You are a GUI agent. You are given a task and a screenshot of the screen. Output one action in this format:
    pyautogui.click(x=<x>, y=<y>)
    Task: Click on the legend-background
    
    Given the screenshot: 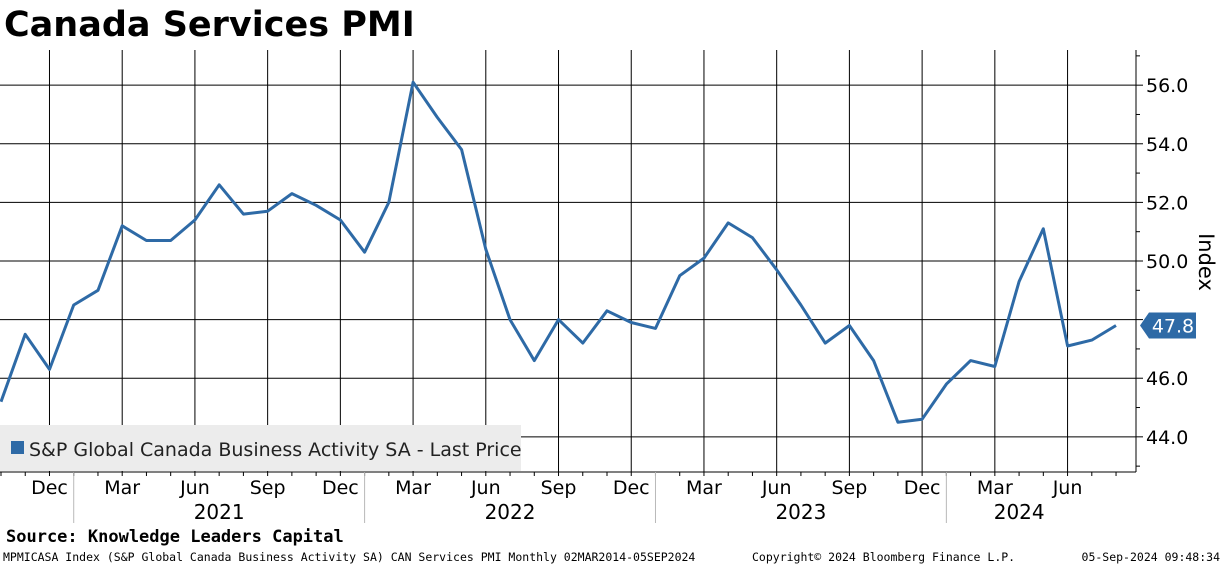 What is the action you would take?
    pyautogui.click(x=260, y=448)
    